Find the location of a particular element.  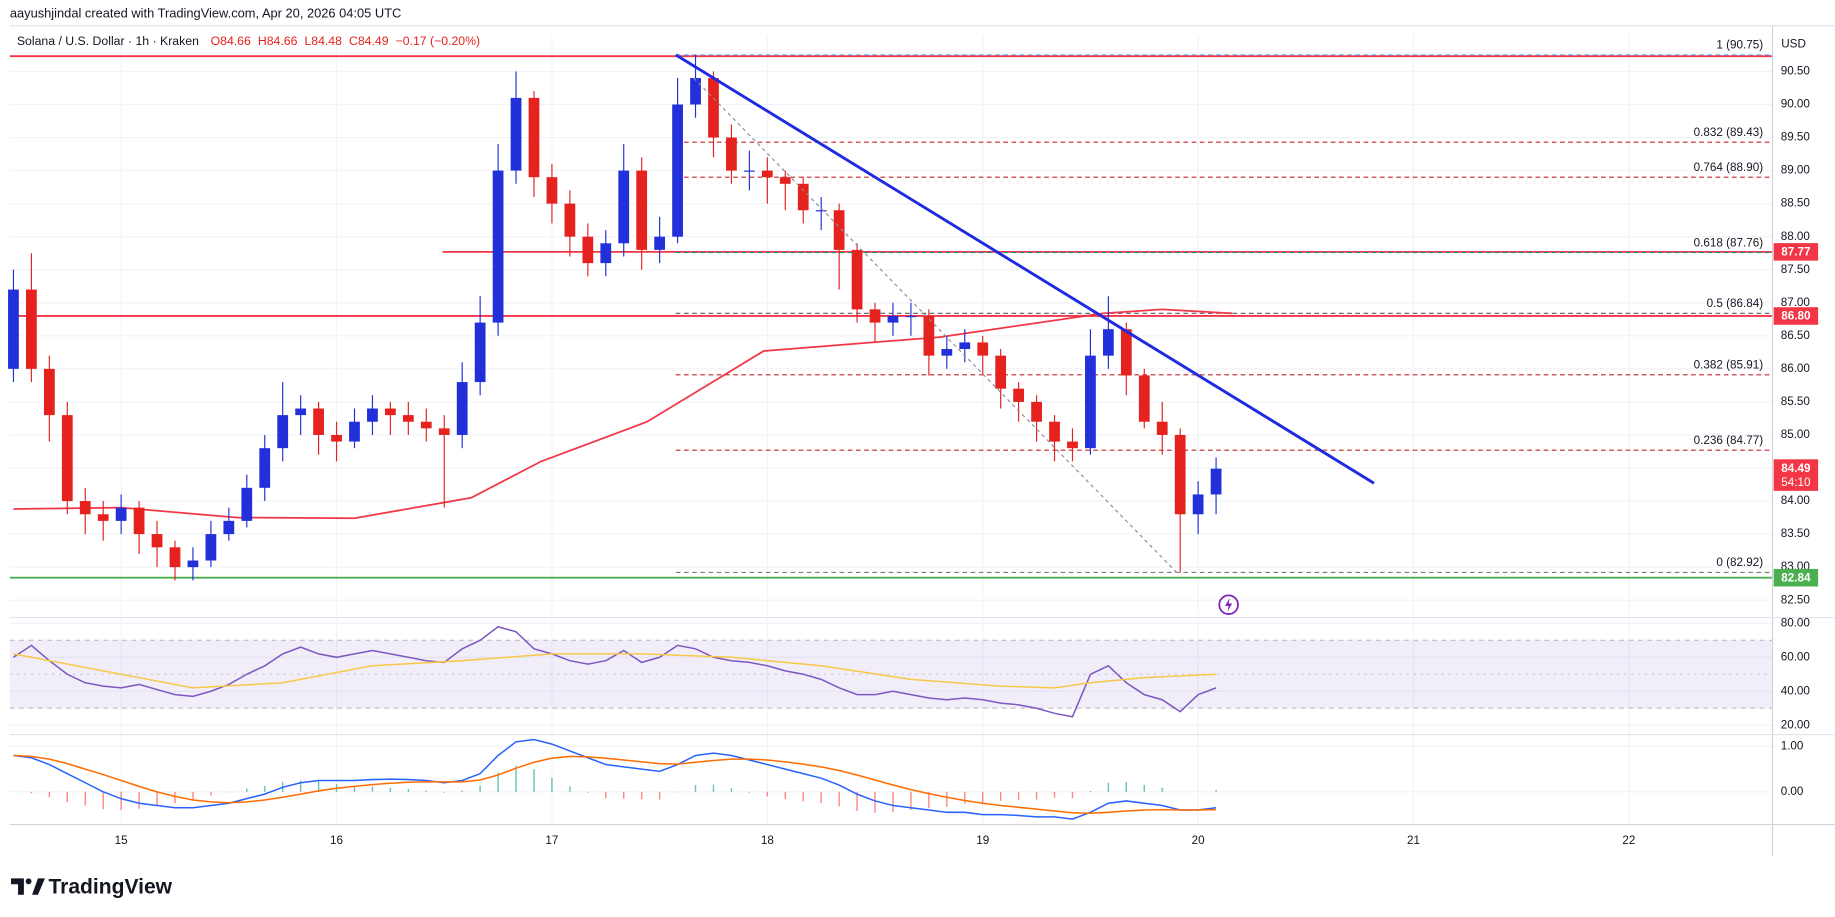

fib-diagonal is located at coordinates (935, 325).